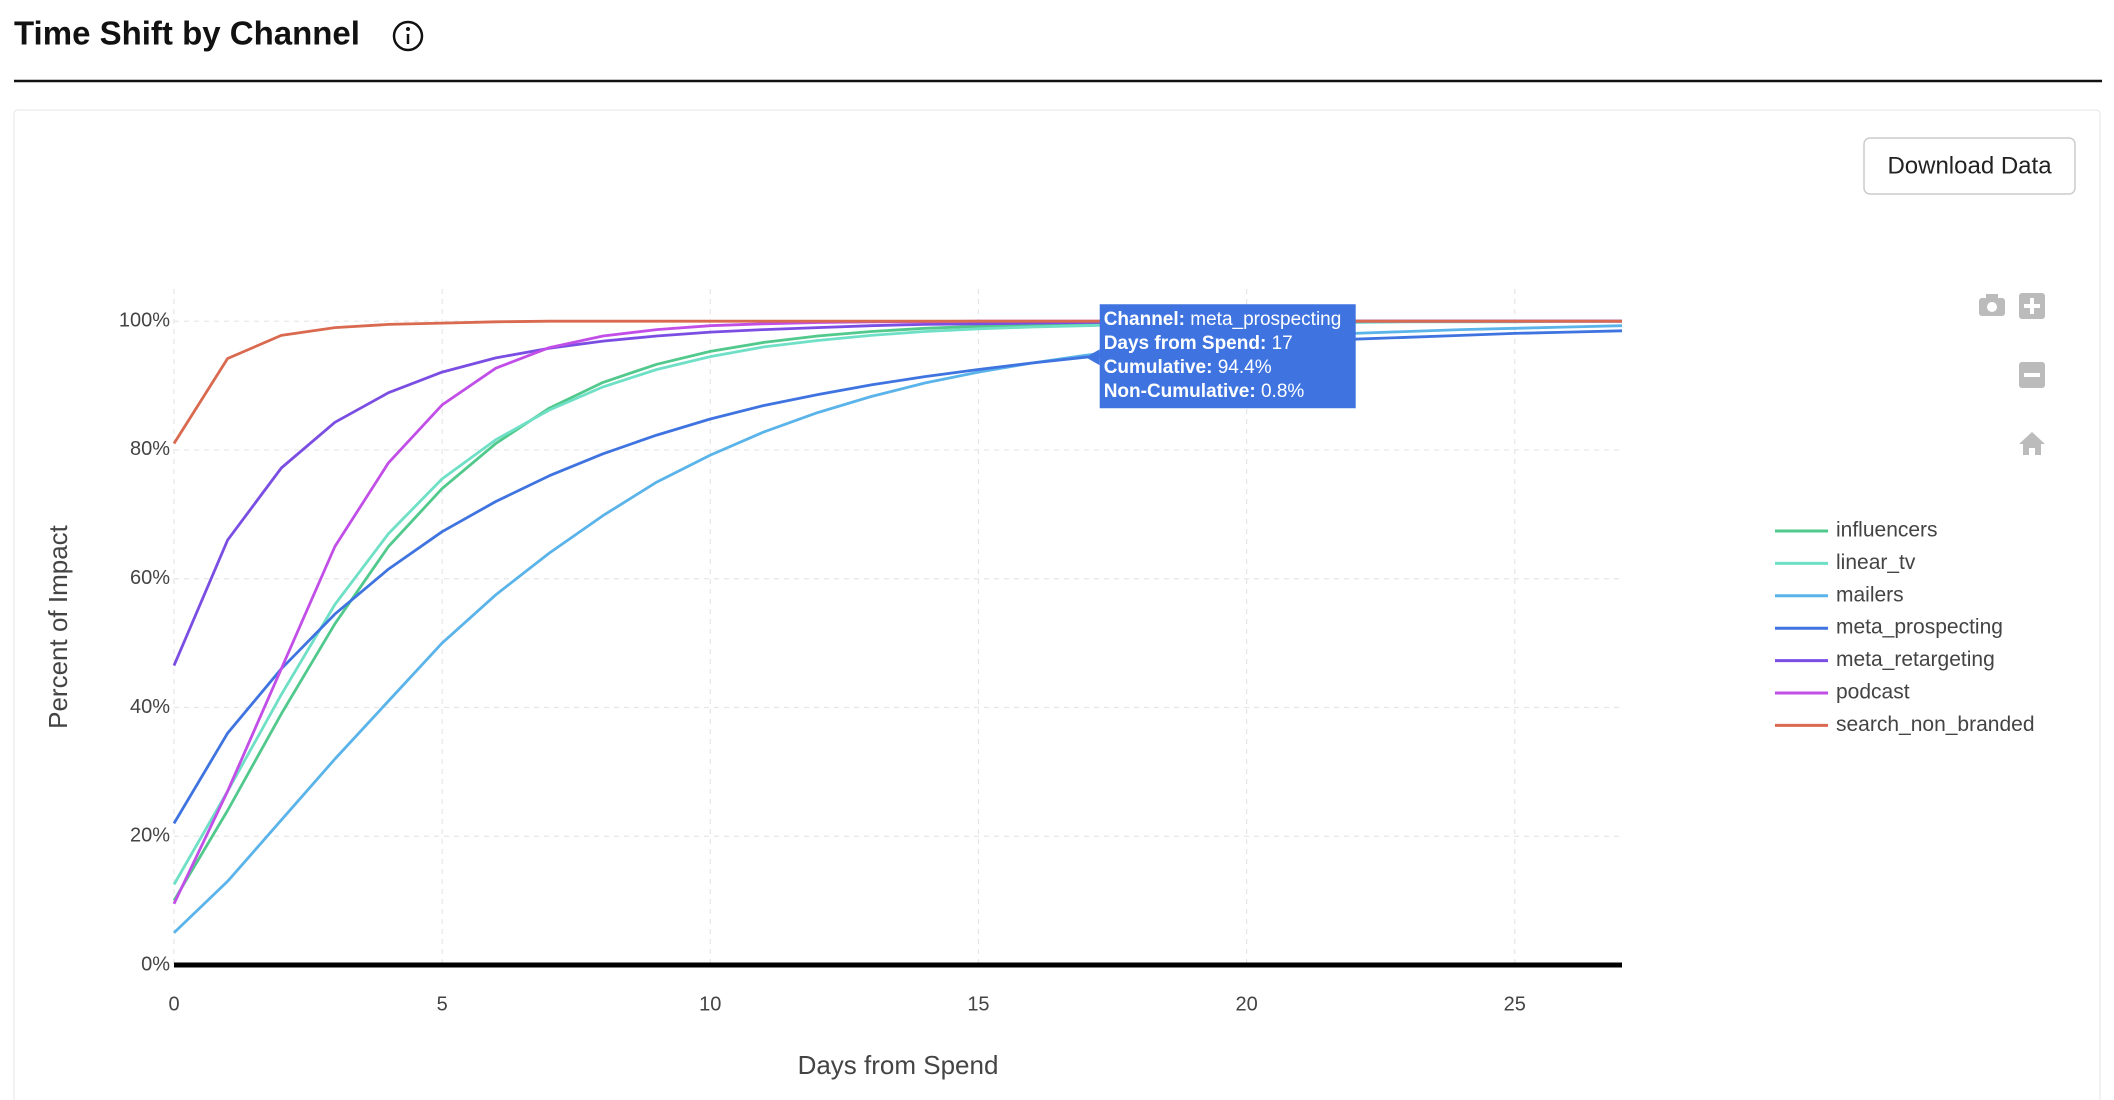 The image size is (2114, 1100). I want to click on legend-item: influencers, so click(1856, 530).